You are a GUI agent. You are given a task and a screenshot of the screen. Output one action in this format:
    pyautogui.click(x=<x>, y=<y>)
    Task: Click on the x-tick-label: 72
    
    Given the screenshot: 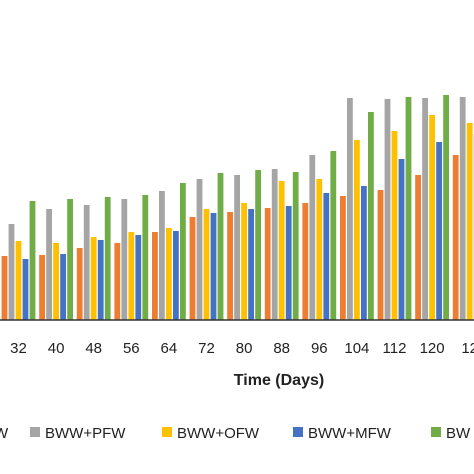 What is the action you would take?
    pyautogui.click(x=206, y=348)
    